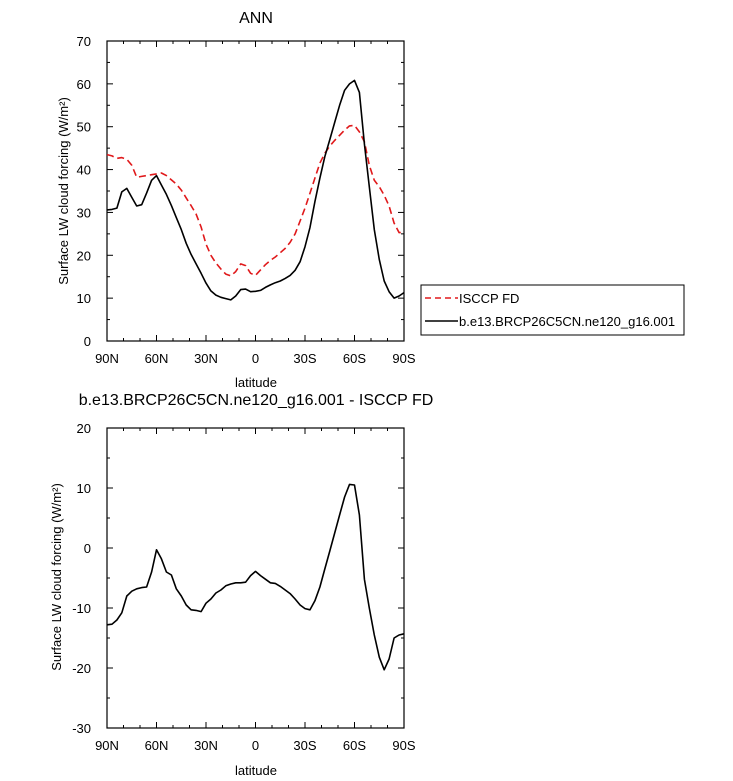  I want to click on top-chart-title: ANN, so click(256, 18).